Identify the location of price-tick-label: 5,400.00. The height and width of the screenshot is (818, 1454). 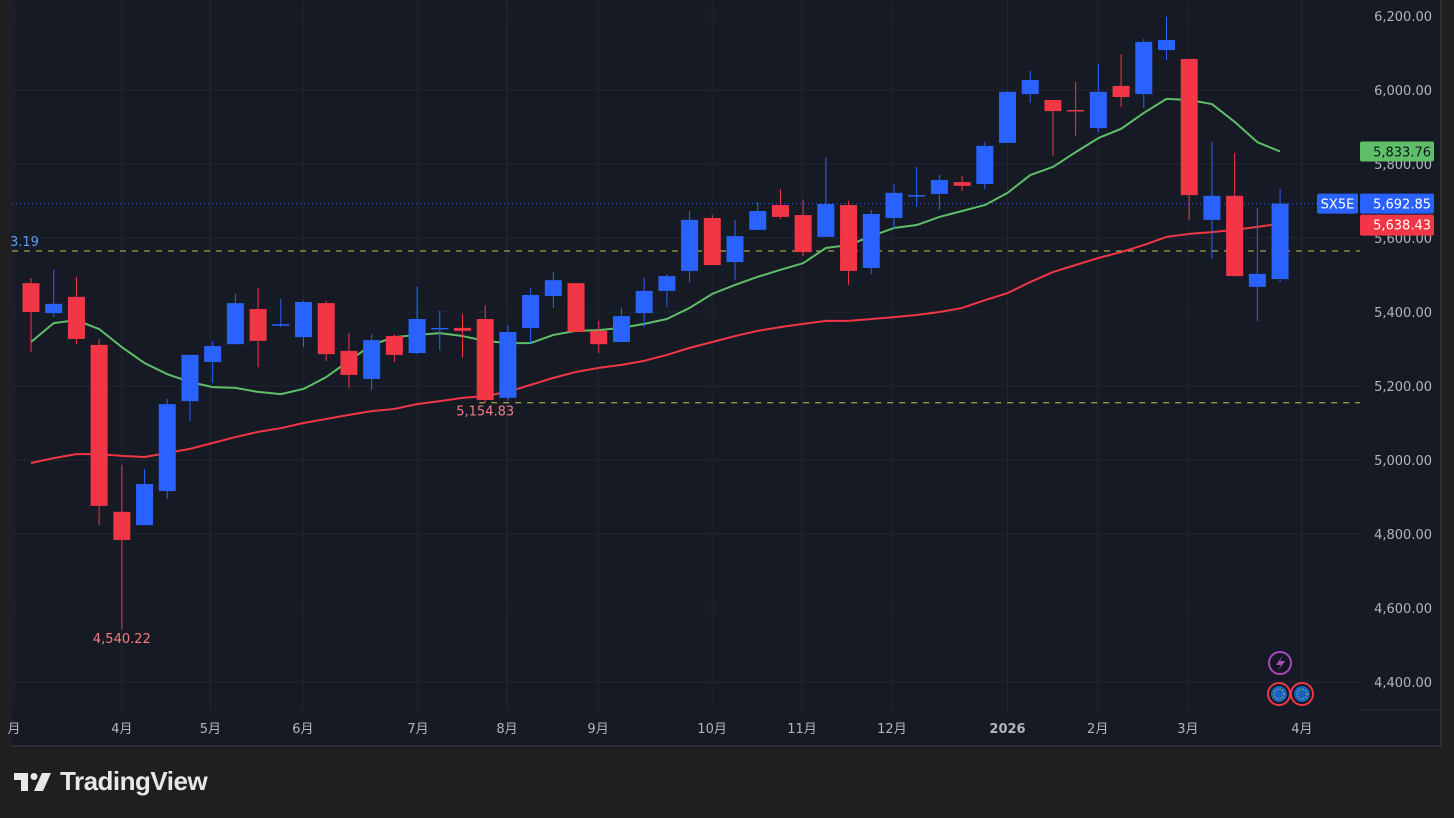
(1403, 313).